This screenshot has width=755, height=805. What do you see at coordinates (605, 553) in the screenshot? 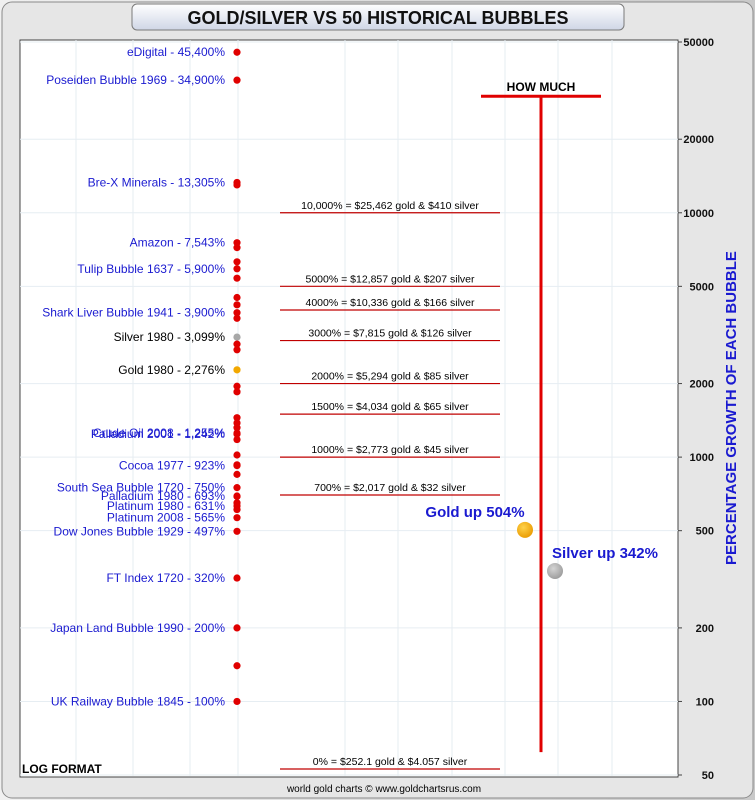
I see `silver-current-label: Silver up 342%` at bounding box center [605, 553].